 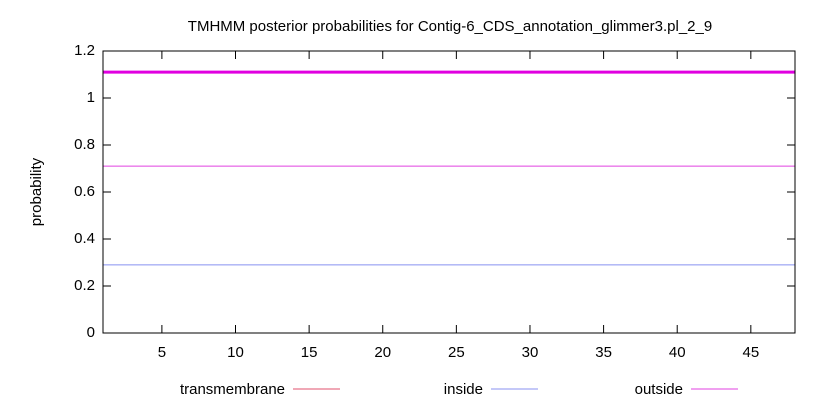 What do you see at coordinates (232, 389) in the screenshot?
I see `legend-label: transmembrane` at bounding box center [232, 389].